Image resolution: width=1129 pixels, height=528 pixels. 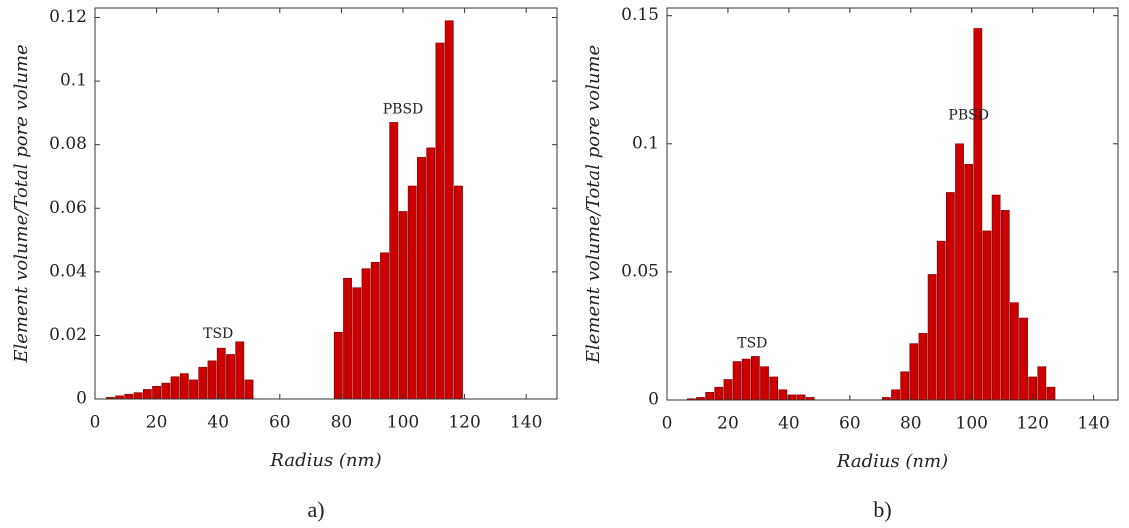 I want to click on y-tick-label: 0.05, so click(x=640, y=271).